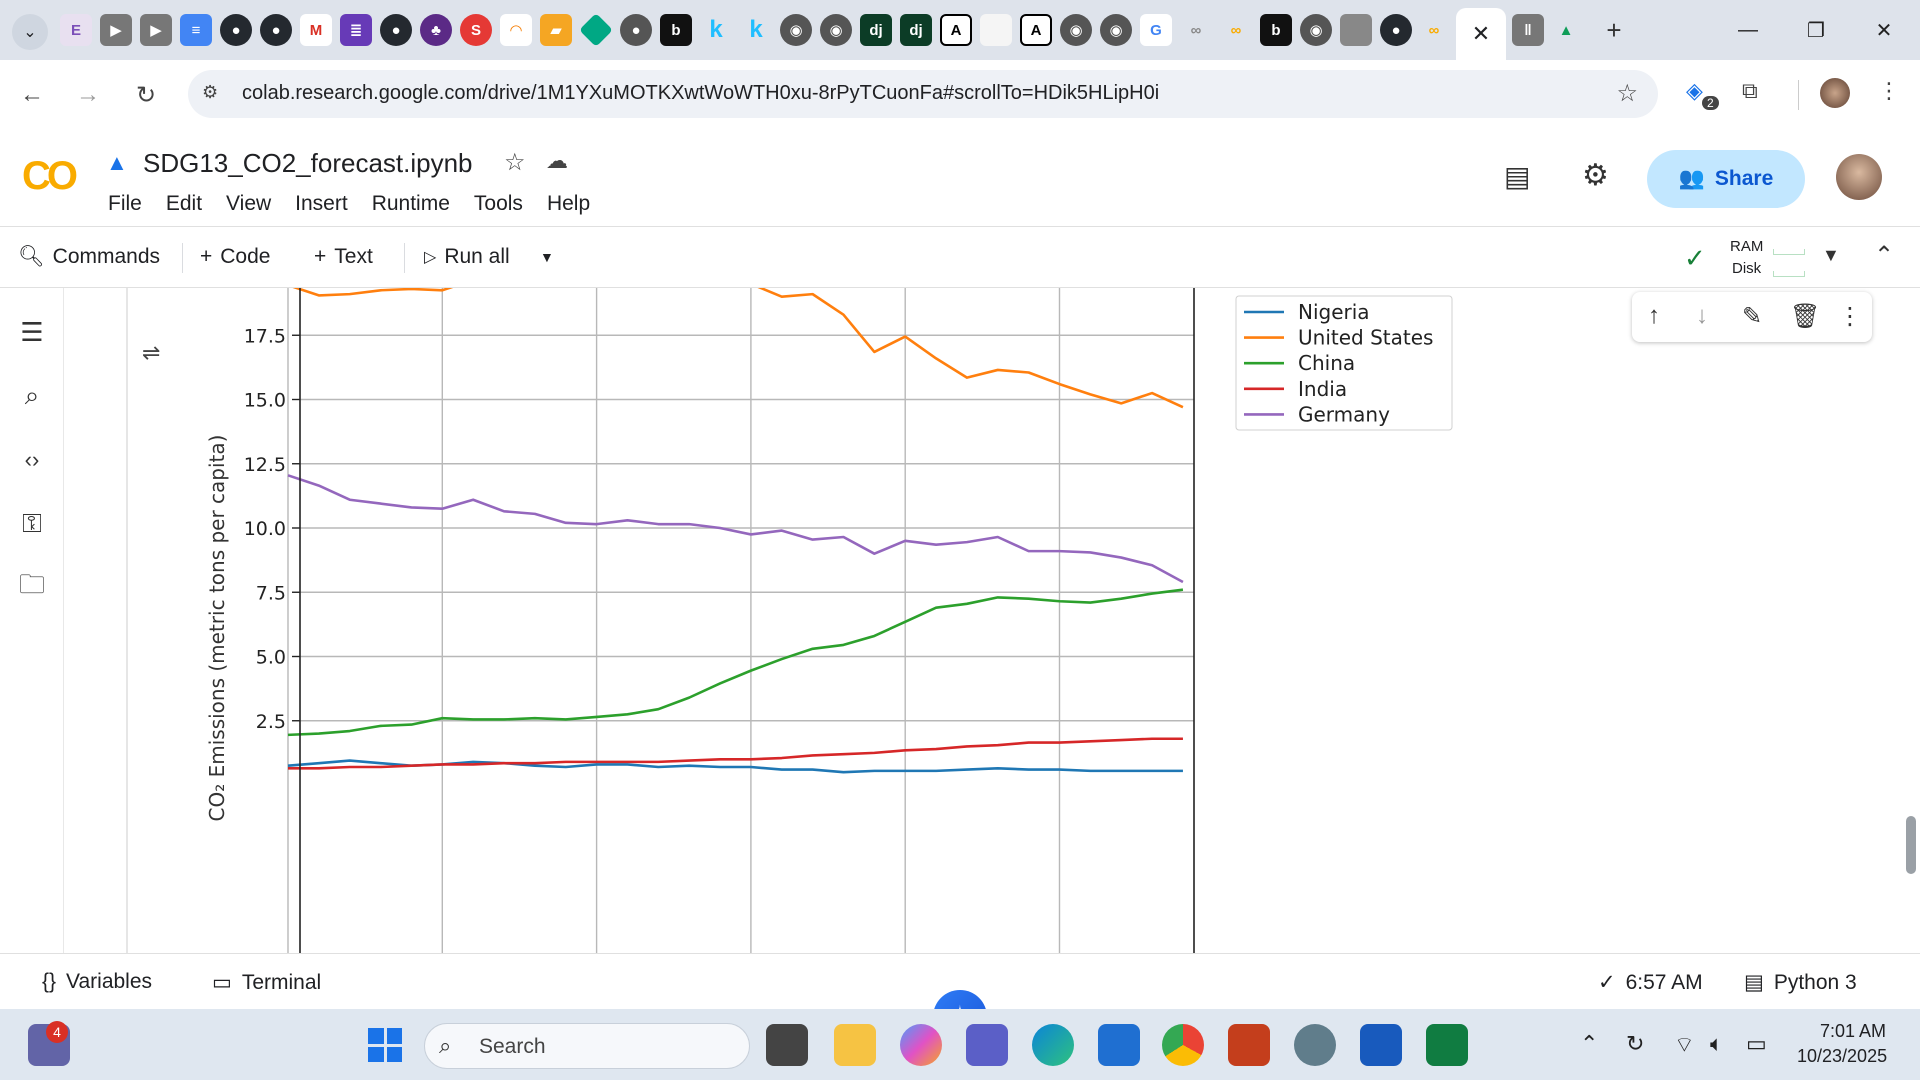  Describe the element at coordinates (1748, 29) in the screenshot. I see `minimize-button: —` at that location.